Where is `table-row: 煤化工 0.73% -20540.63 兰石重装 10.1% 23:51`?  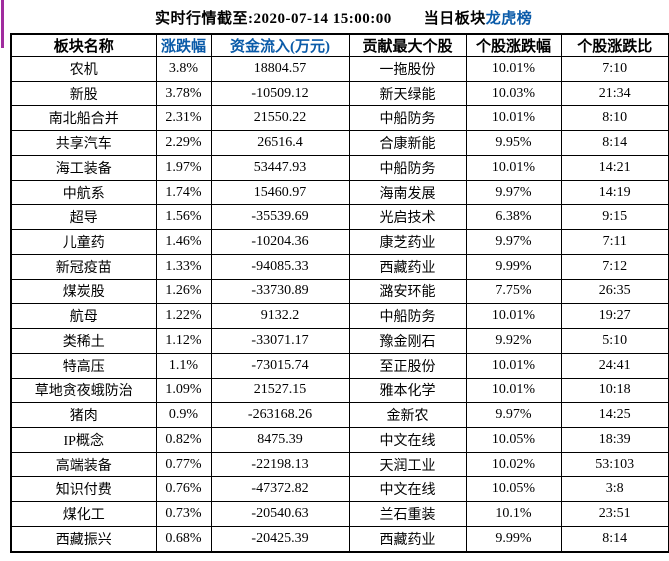 table-row: 煤化工 0.73% -20540.63 兰石重装 10.1% 23:51 is located at coordinates (339, 514).